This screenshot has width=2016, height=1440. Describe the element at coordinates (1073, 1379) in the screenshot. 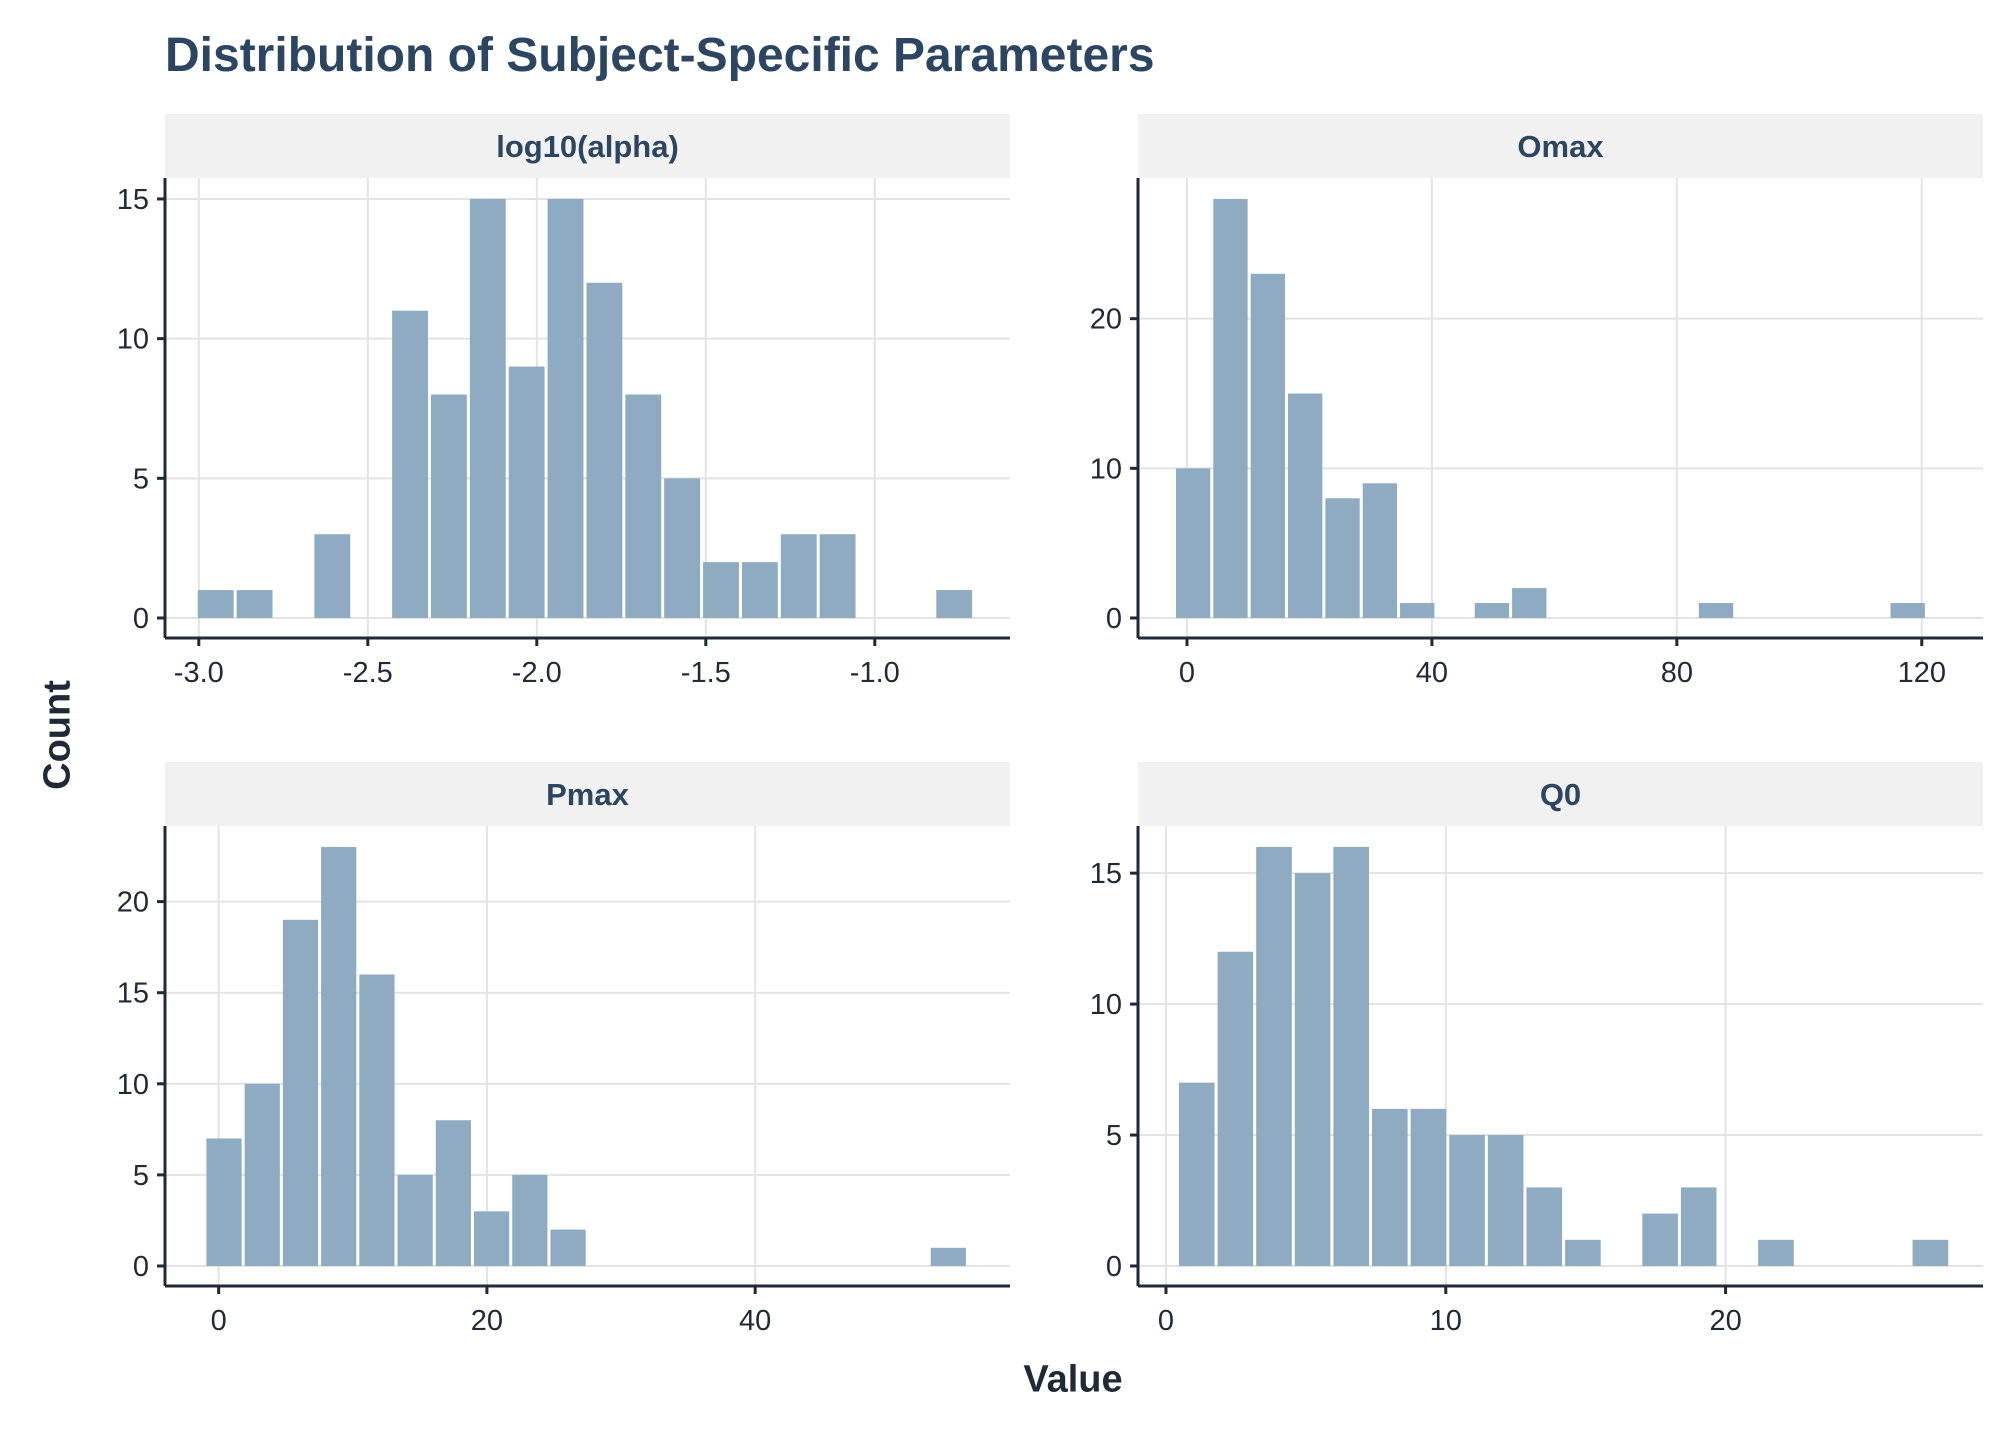

I see `x-axis-label: Value` at that location.